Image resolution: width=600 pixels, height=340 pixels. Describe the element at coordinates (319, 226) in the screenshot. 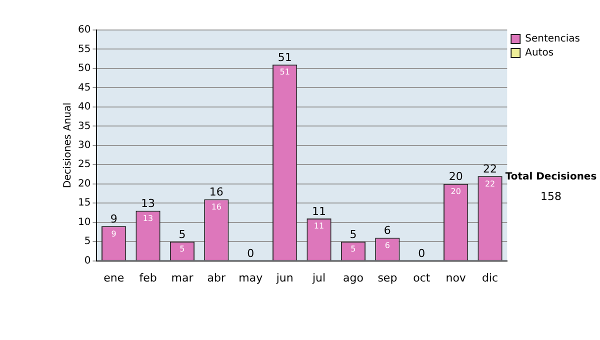

I see `data-label: 11` at that location.